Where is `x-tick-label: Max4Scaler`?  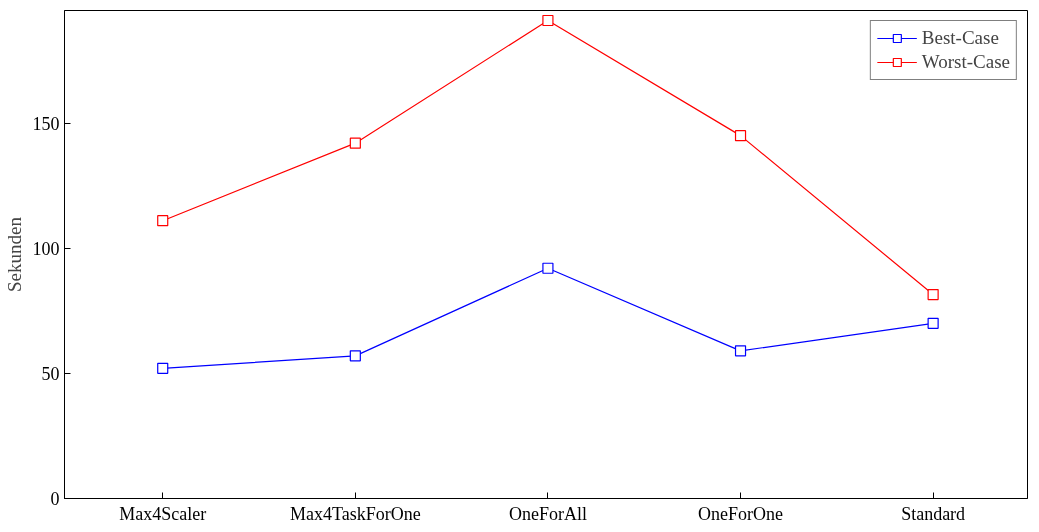
x-tick-label: Max4Scaler is located at coordinates (163, 513).